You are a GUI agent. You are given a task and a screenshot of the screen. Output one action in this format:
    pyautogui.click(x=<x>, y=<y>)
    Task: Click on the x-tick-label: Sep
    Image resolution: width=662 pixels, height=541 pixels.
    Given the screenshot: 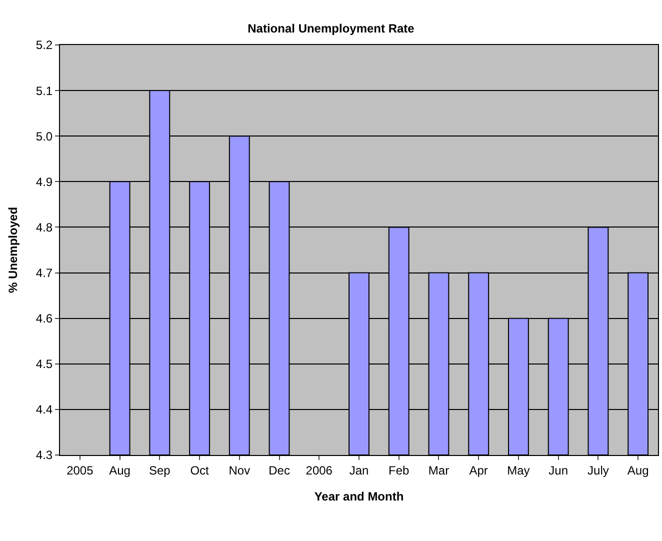 What is the action you would take?
    pyautogui.click(x=159, y=470)
    